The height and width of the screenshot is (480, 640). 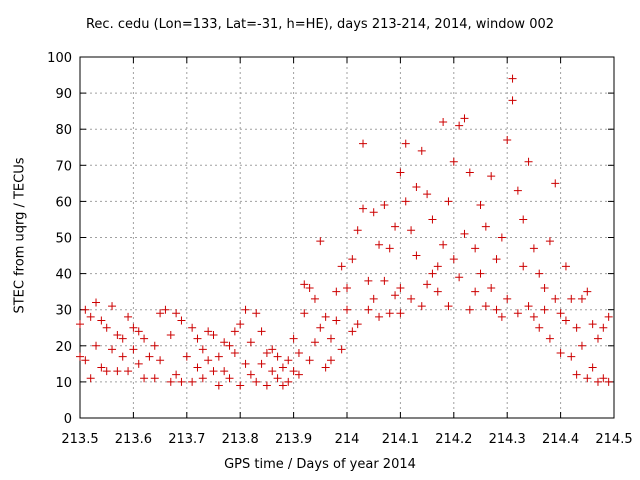 I want to click on x-tick-label: 214.5, so click(x=613, y=439).